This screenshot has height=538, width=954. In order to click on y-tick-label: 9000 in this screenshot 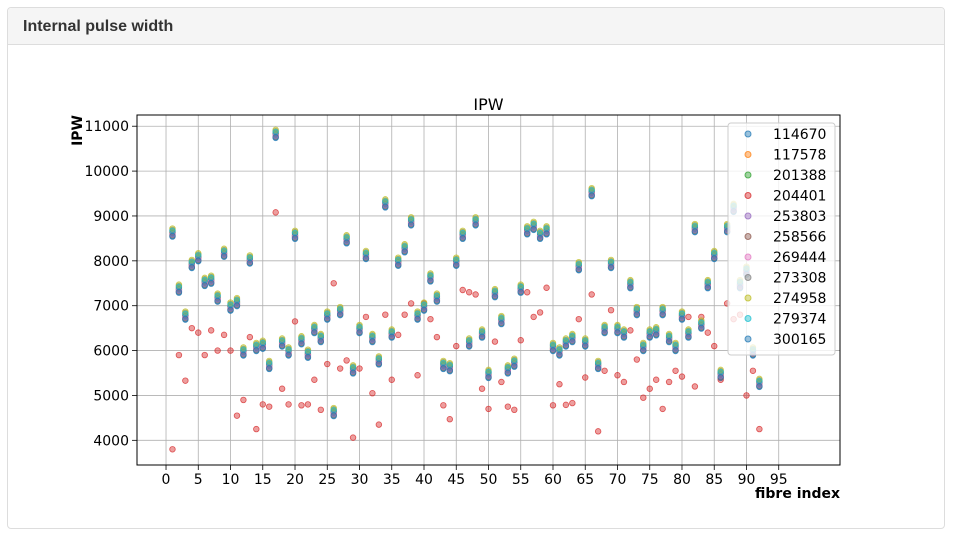, I will do `click(111, 217)`.